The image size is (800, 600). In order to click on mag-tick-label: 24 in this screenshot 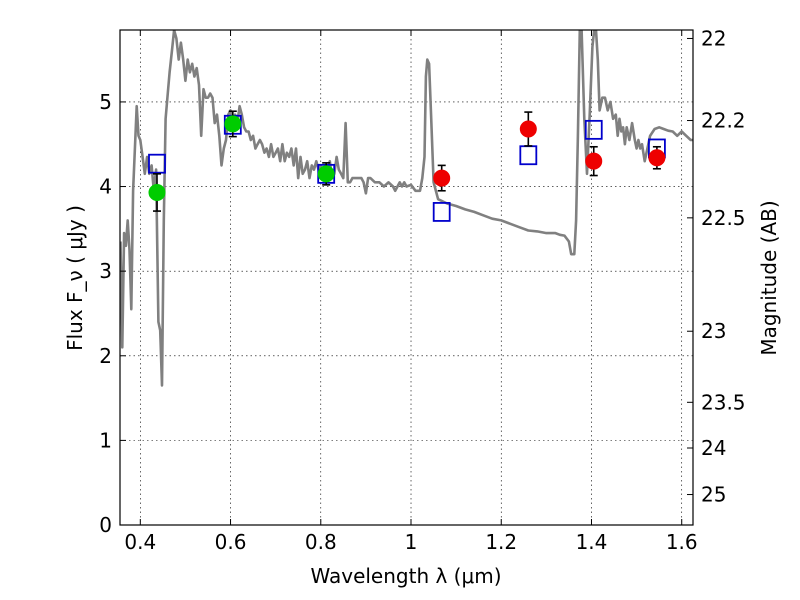, I will do `click(713, 448)`.